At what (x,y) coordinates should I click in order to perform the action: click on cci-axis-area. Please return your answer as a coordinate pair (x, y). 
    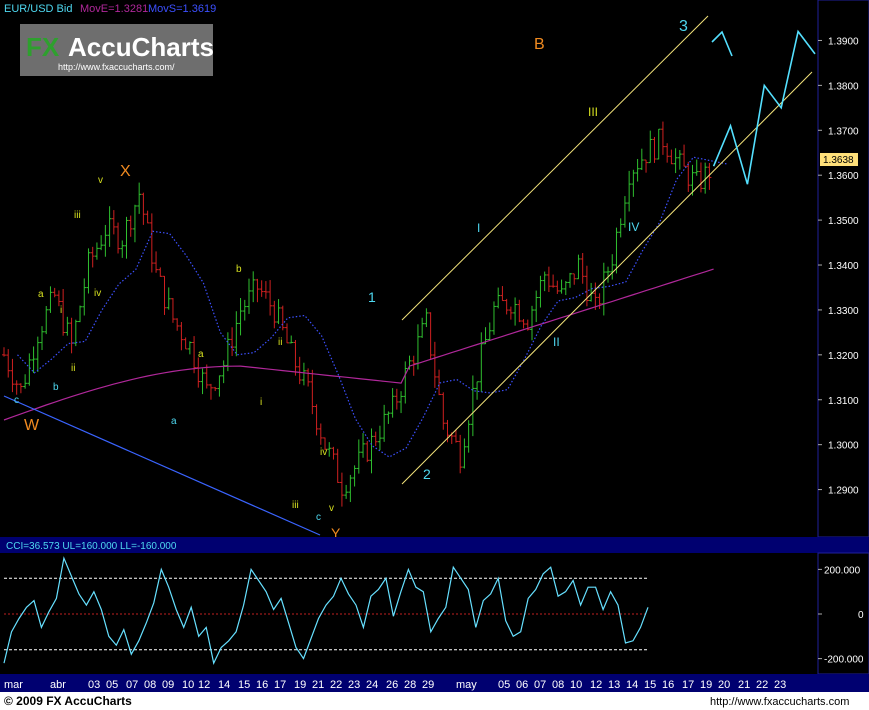
    Looking at the image, I should click on (843, 613).